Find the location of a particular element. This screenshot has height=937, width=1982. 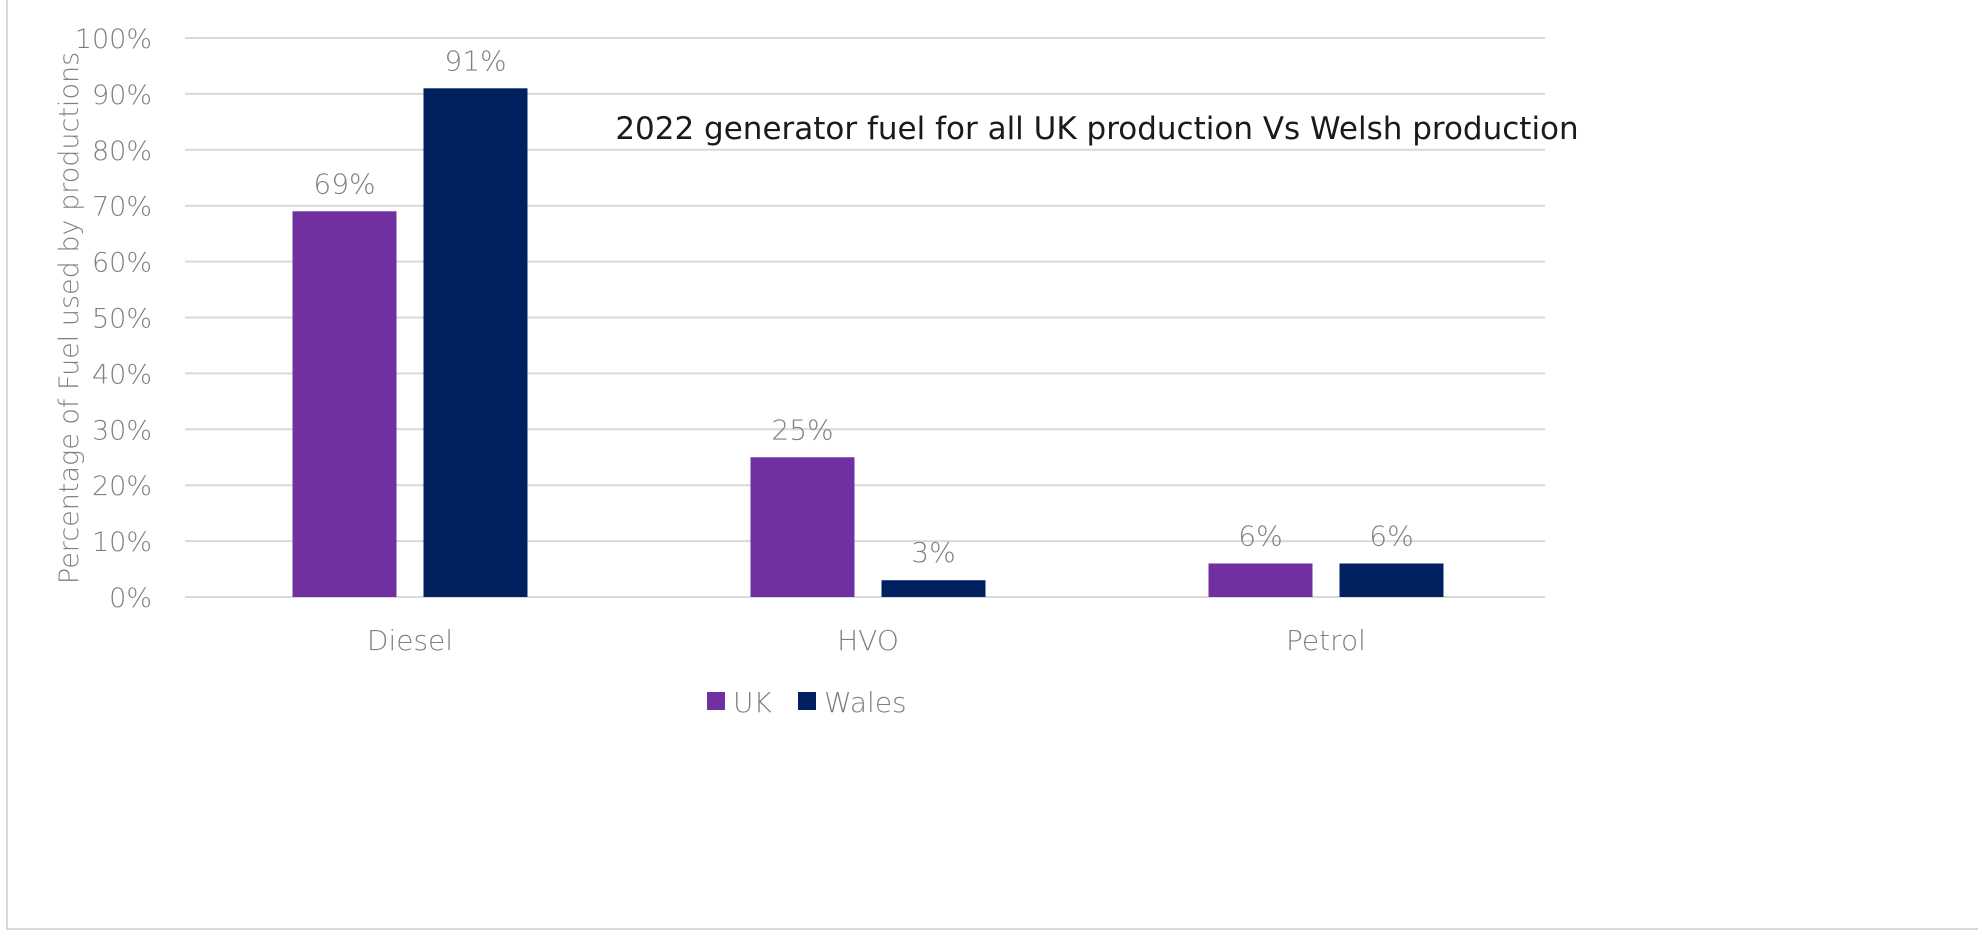

data-label: 91% is located at coordinates (475, 60).